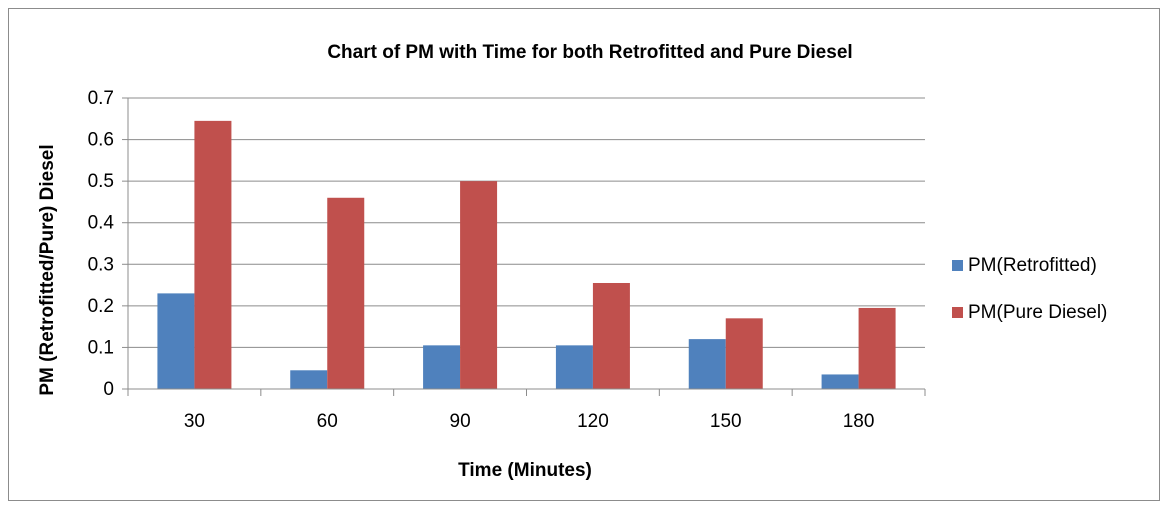  I want to click on y-tick-label: 0, so click(108, 389).